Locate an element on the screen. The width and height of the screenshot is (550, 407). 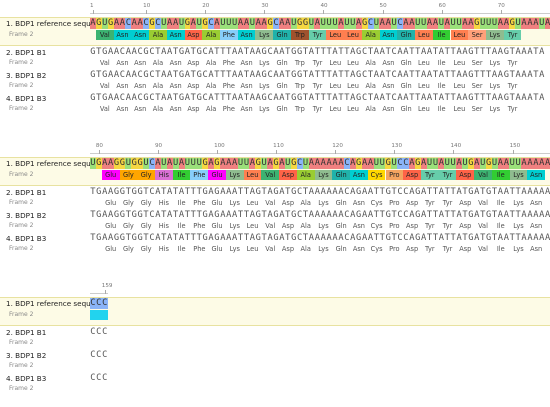
frame-label: Frame 2 is located at coordinates (21, 62).